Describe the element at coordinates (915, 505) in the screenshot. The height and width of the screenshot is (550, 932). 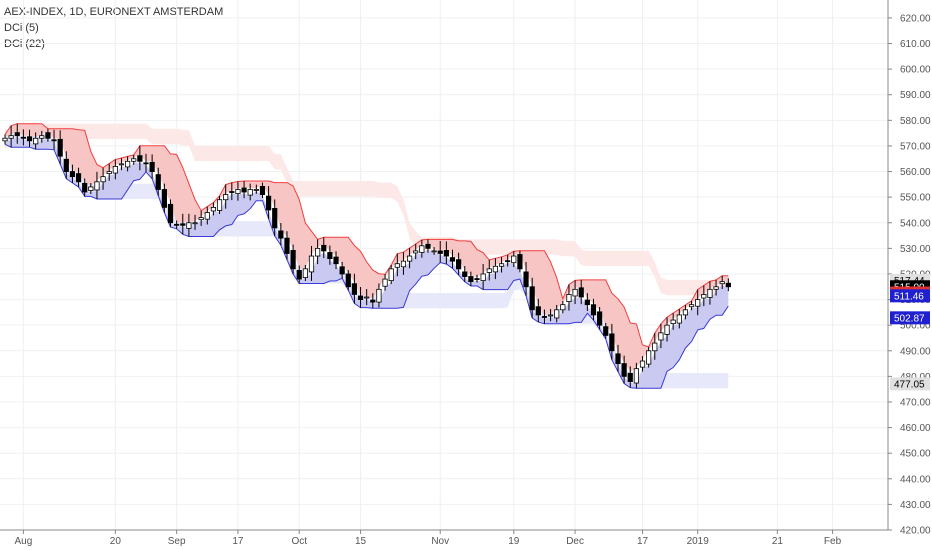
I see `y-tick-label: 430.00` at that location.